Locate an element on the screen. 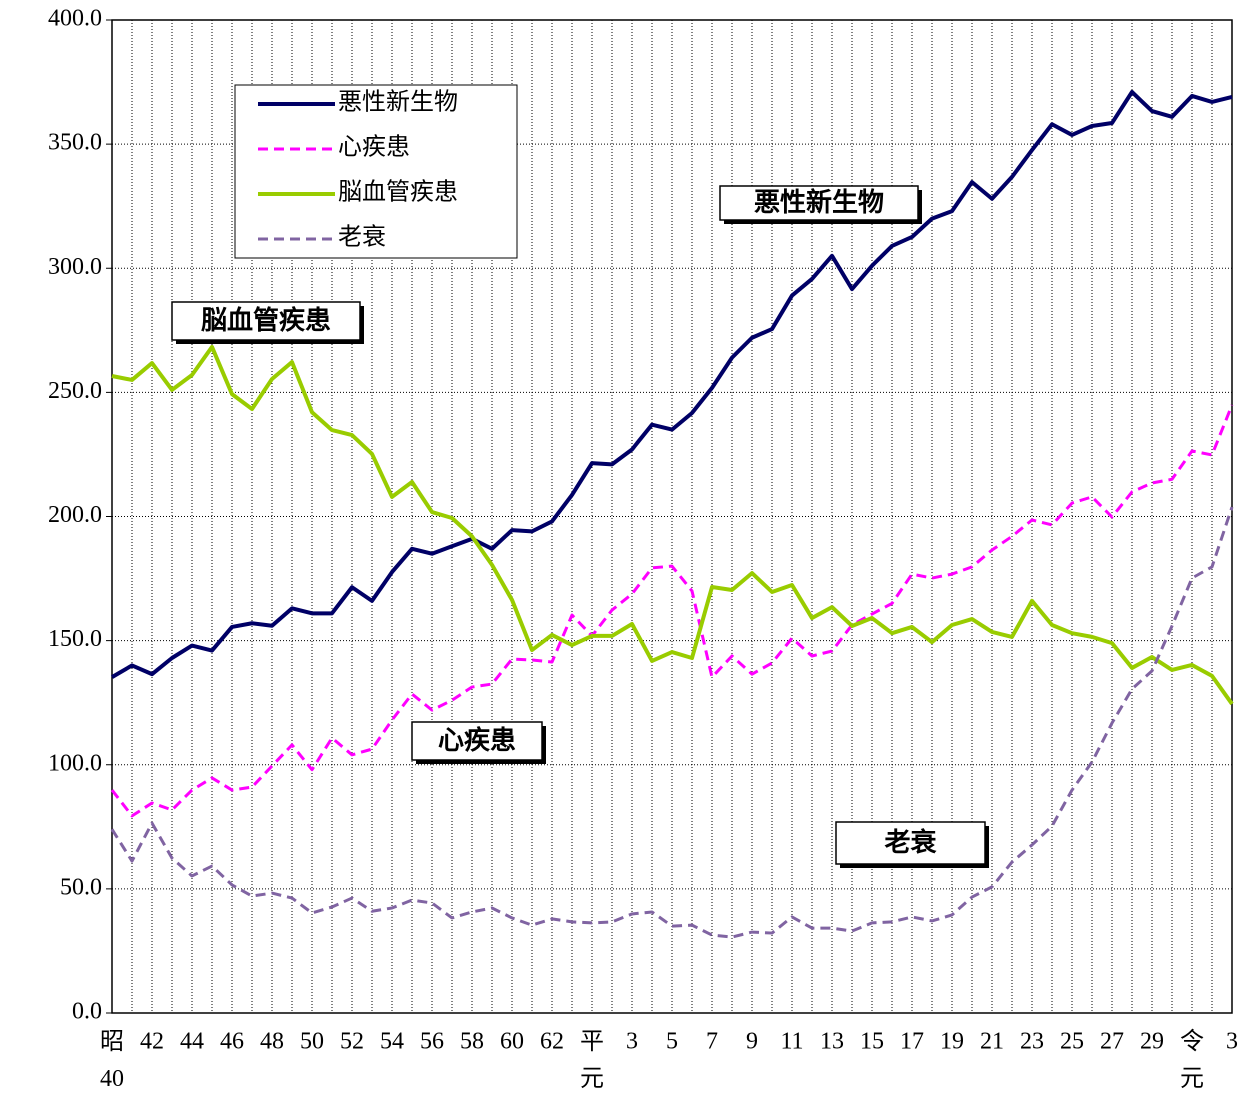 This screenshot has height=1093, width=1250. x-tick-label-part: 40 is located at coordinates (112, 1079).